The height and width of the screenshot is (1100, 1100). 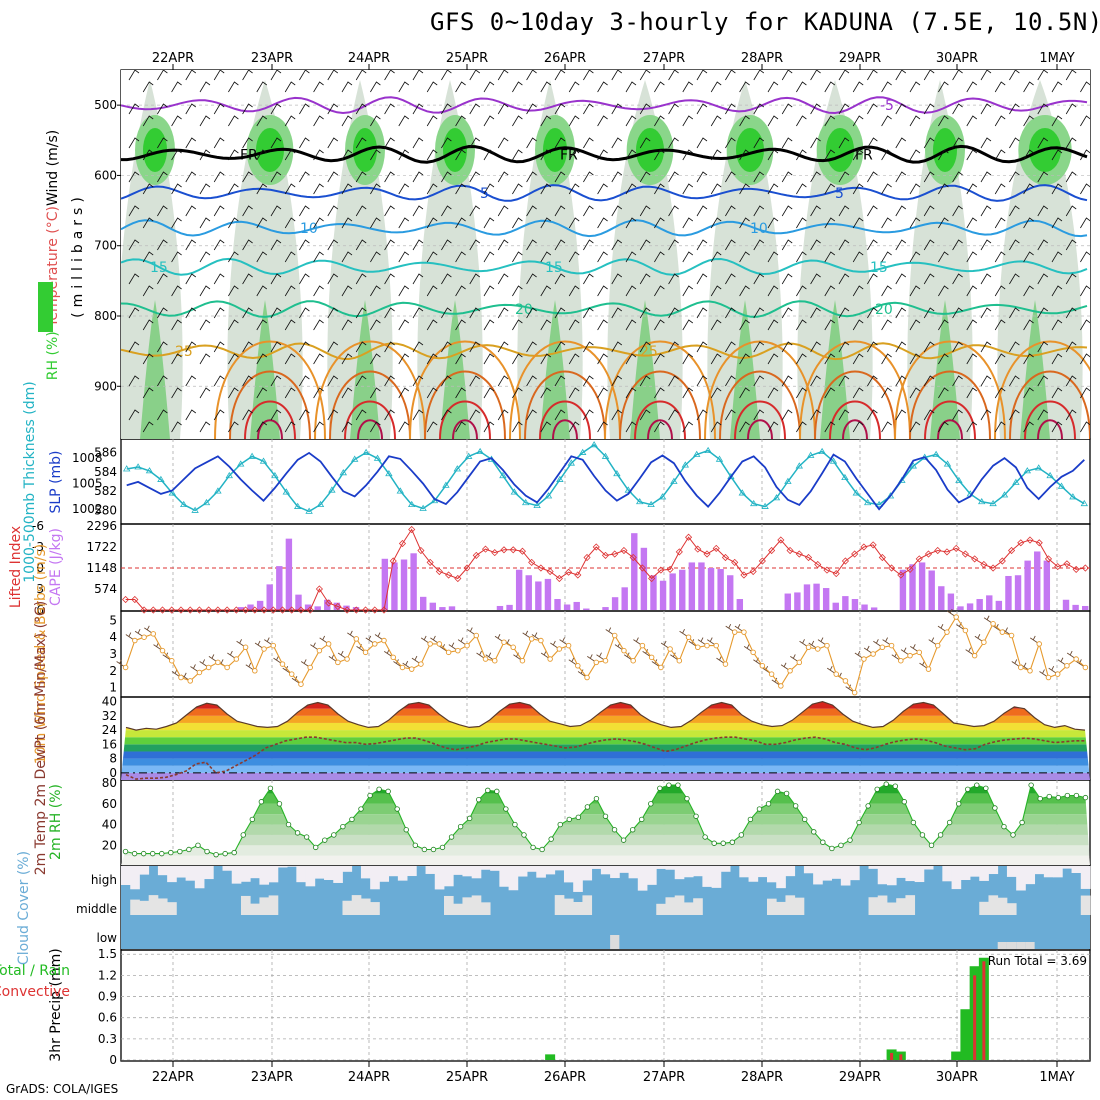 What do you see at coordinates (604, 105) in the screenshot?
I see `isotherm-line` at bounding box center [604, 105].